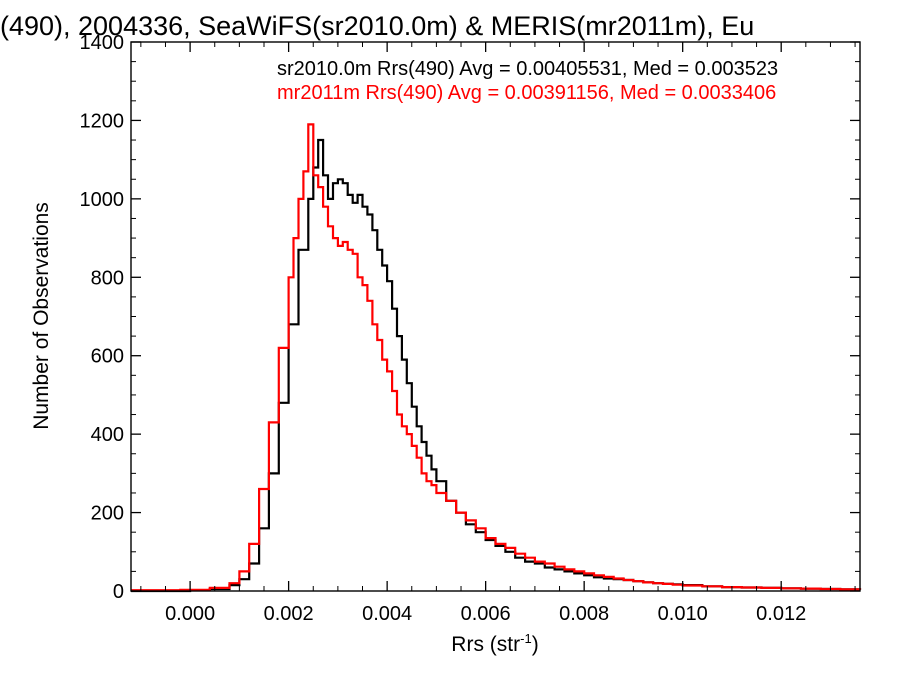  Describe the element at coordinates (289, 614) in the screenshot. I see `x-tick-label: 0.002` at that location.